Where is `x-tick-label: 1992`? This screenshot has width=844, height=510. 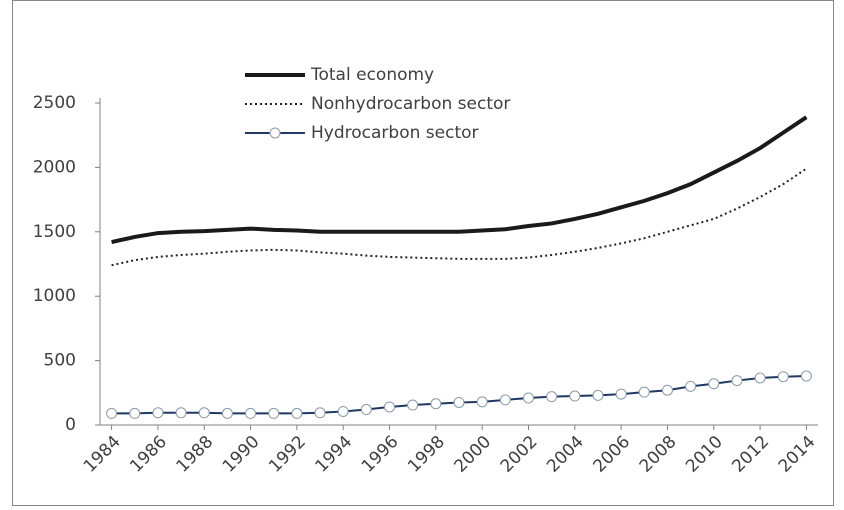 x-tick-label: 1992 is located at coordinates (287, 454).